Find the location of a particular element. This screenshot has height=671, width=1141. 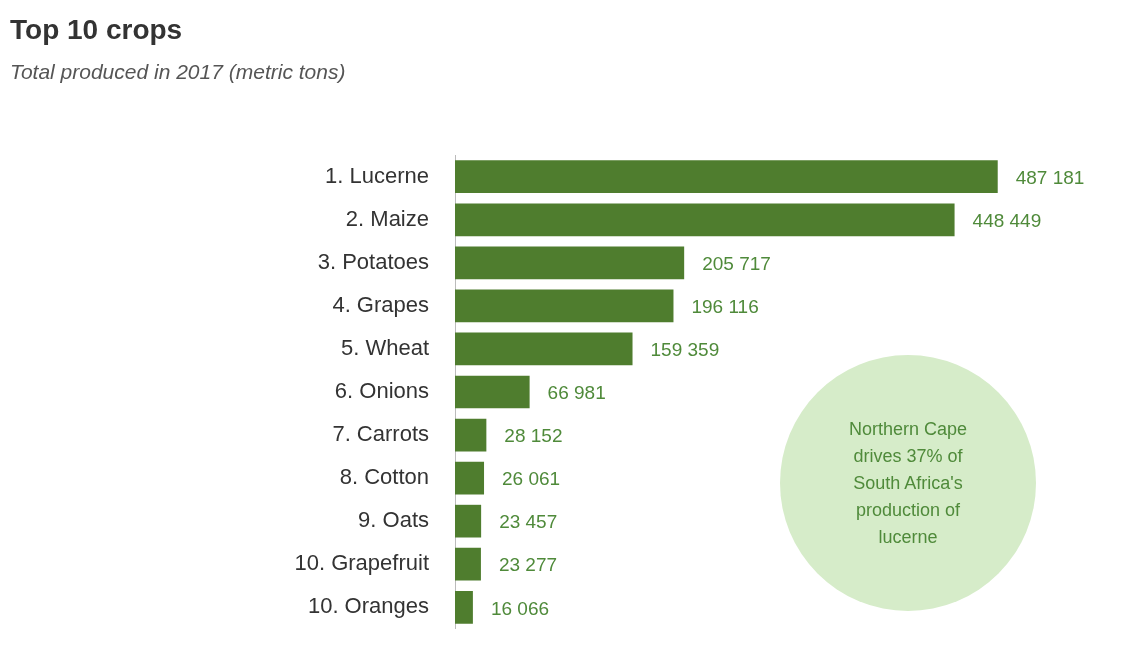

data-label: 196 116 is located at coordinates (725, 307).